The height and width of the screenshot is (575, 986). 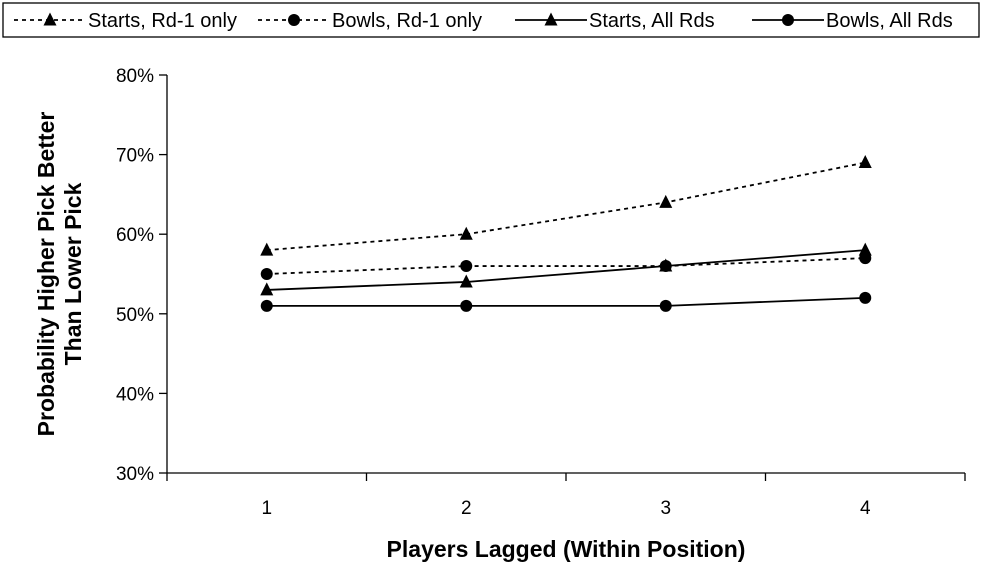 I want to click on legend-label: Starts, All Rds, so click(x=652, y=21).